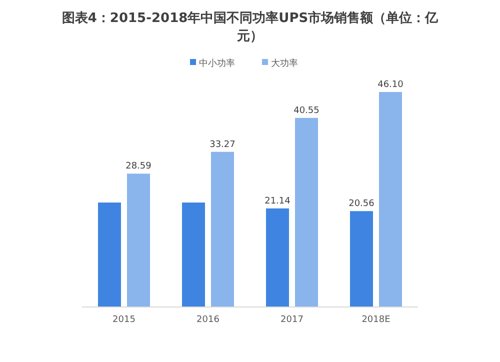 This screenshot has width=500, height=362. I want to click on legend-label: 大功率, so click(284, 63).